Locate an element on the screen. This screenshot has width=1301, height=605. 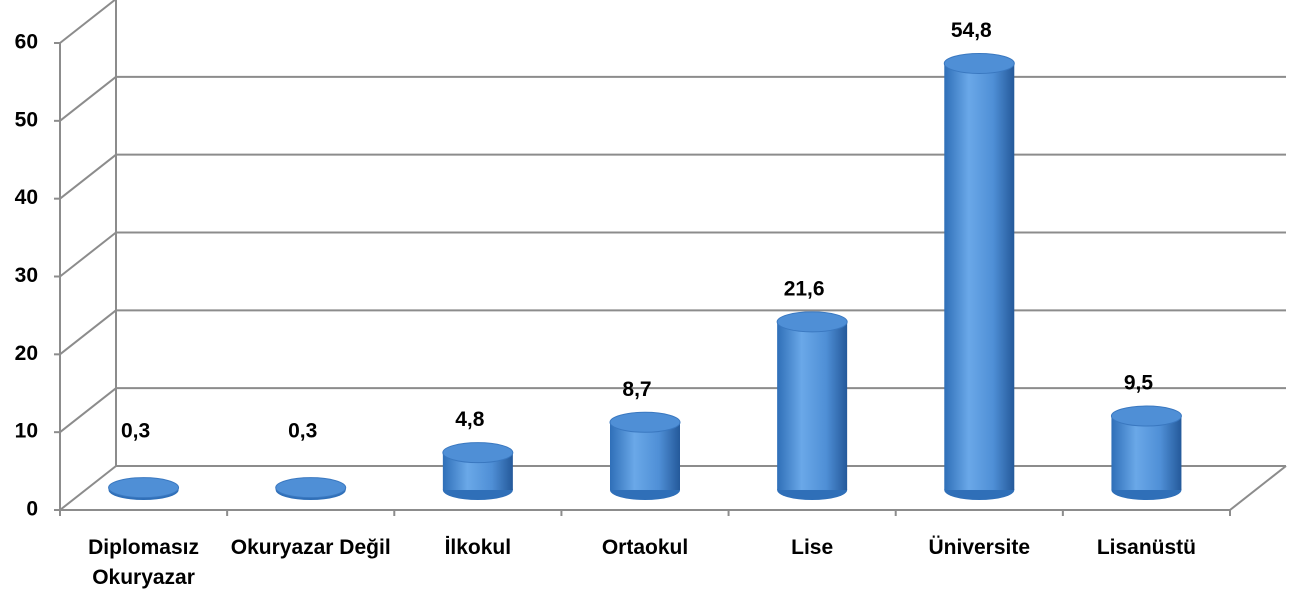
data-label: 9,5 is located at coordinates (1139, 383).